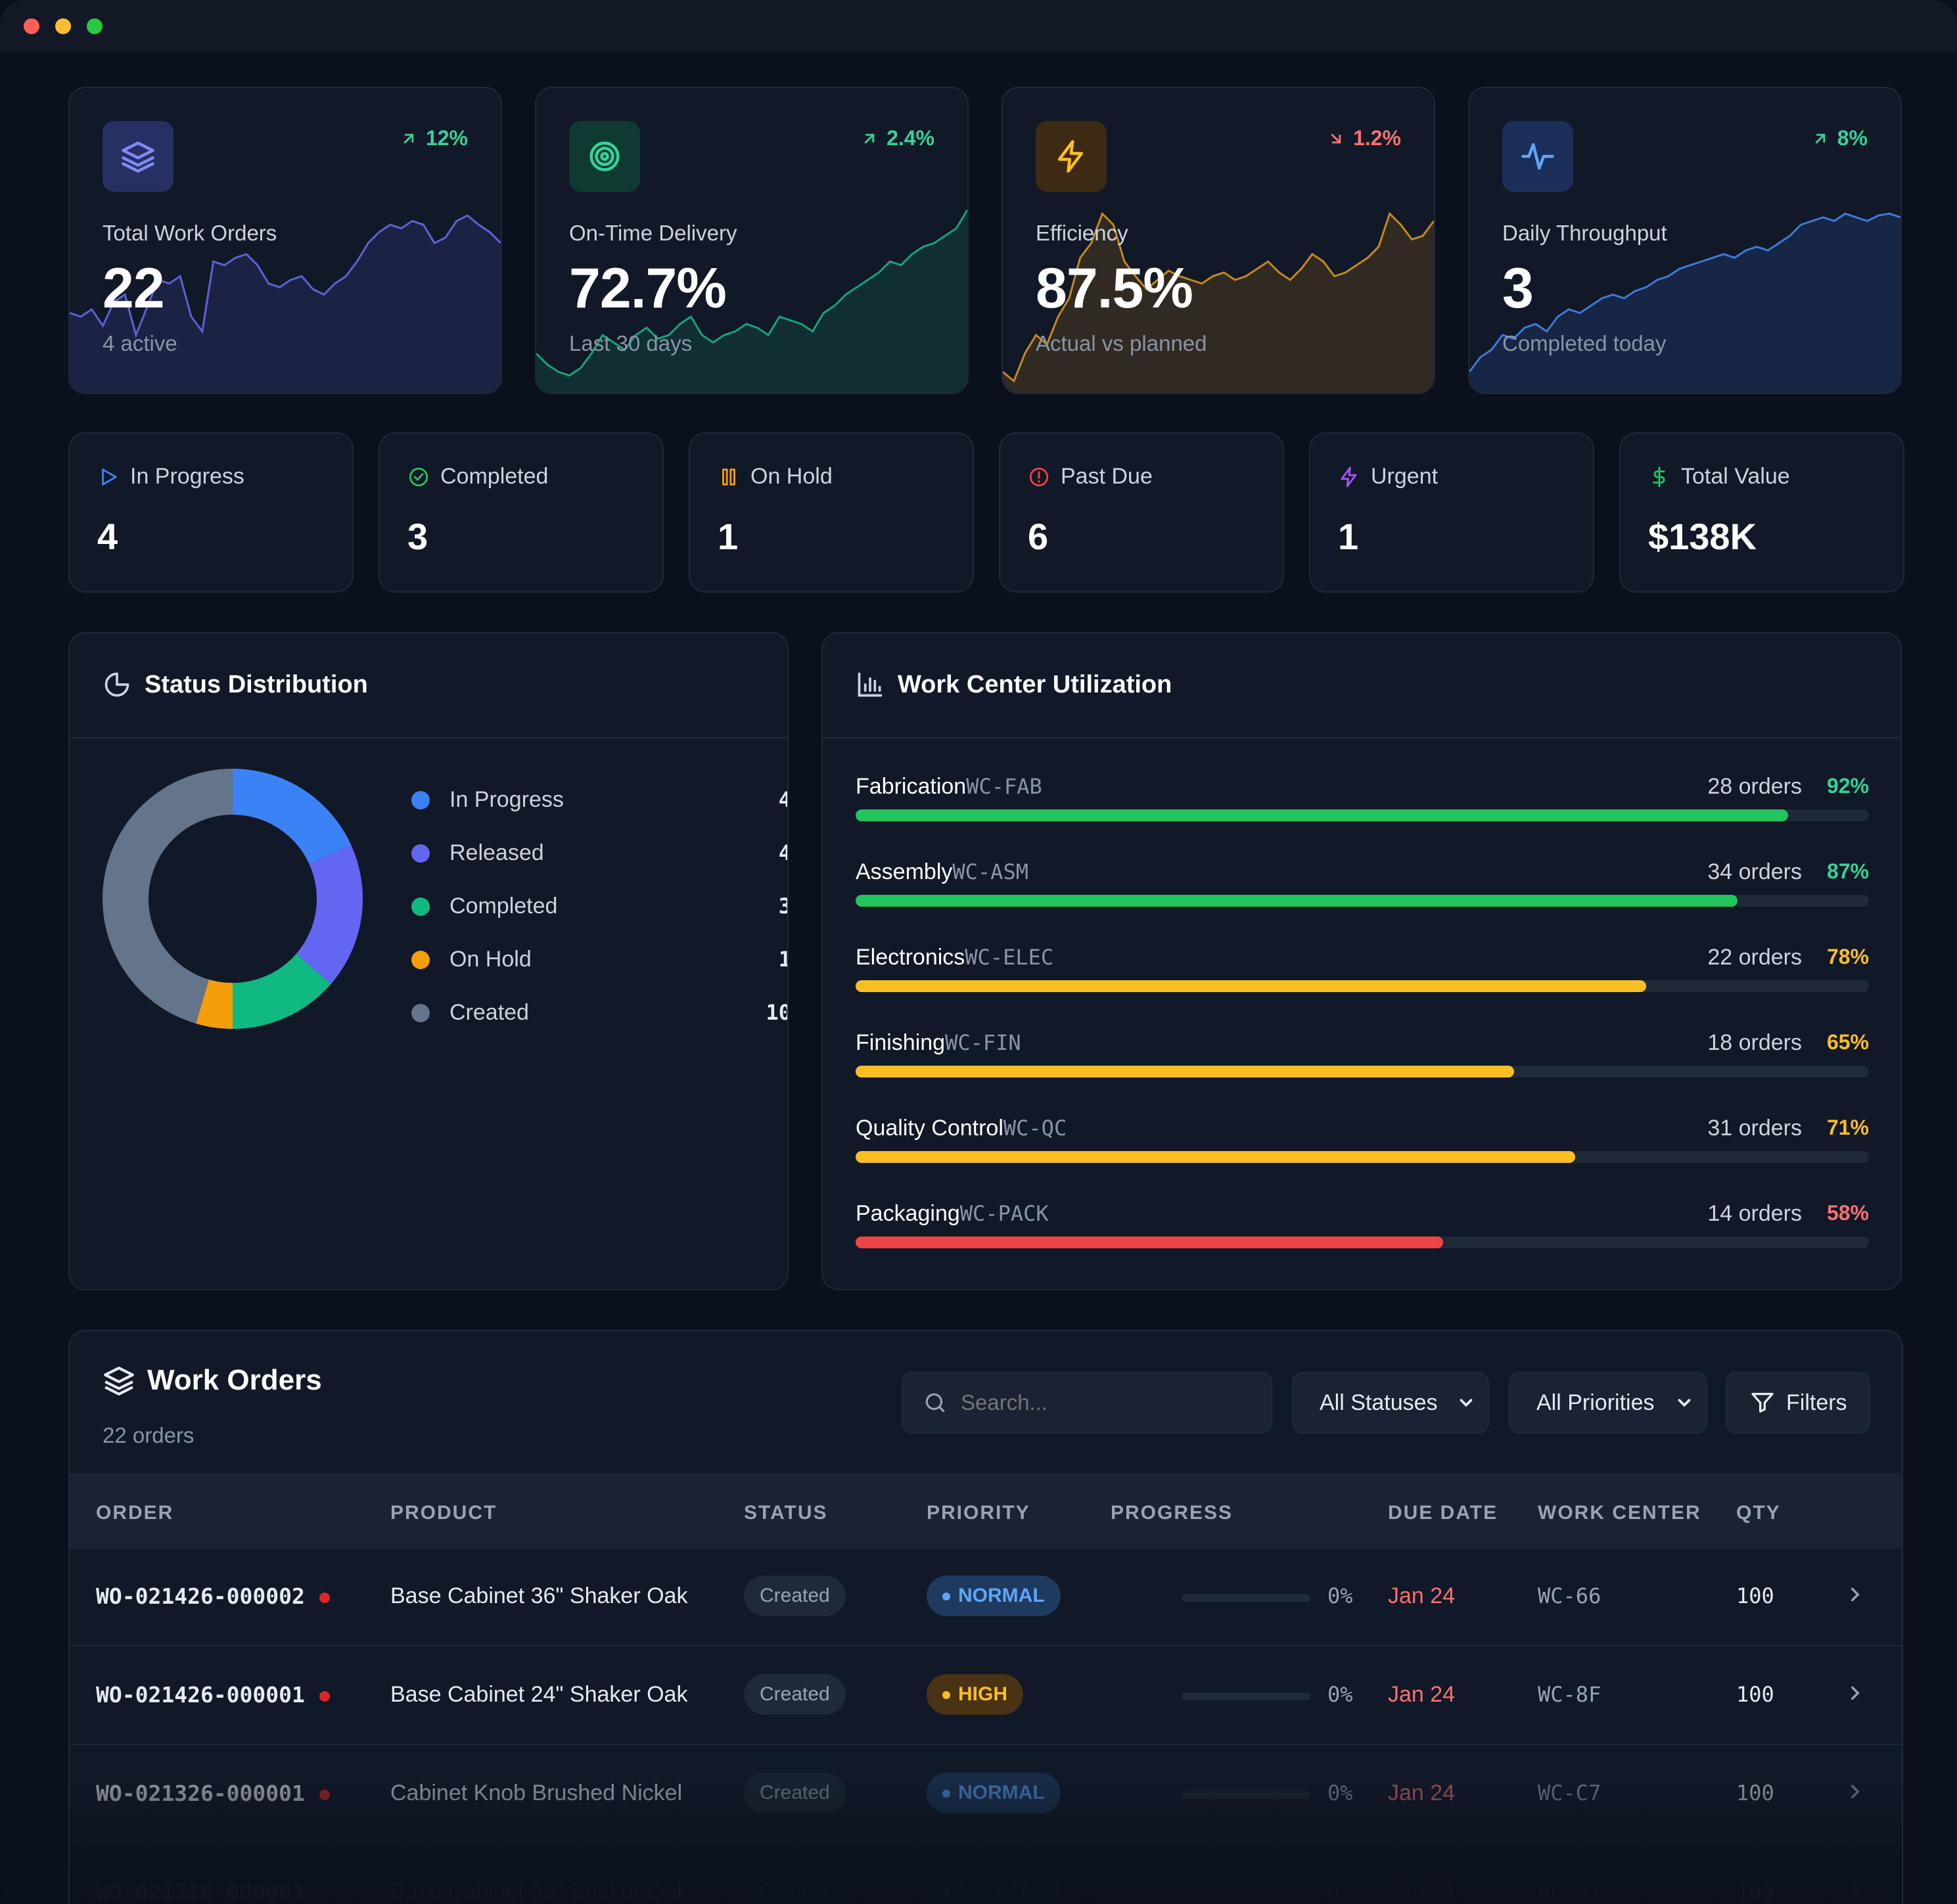  I want to click on legend-count: 1, so click(783, 959).